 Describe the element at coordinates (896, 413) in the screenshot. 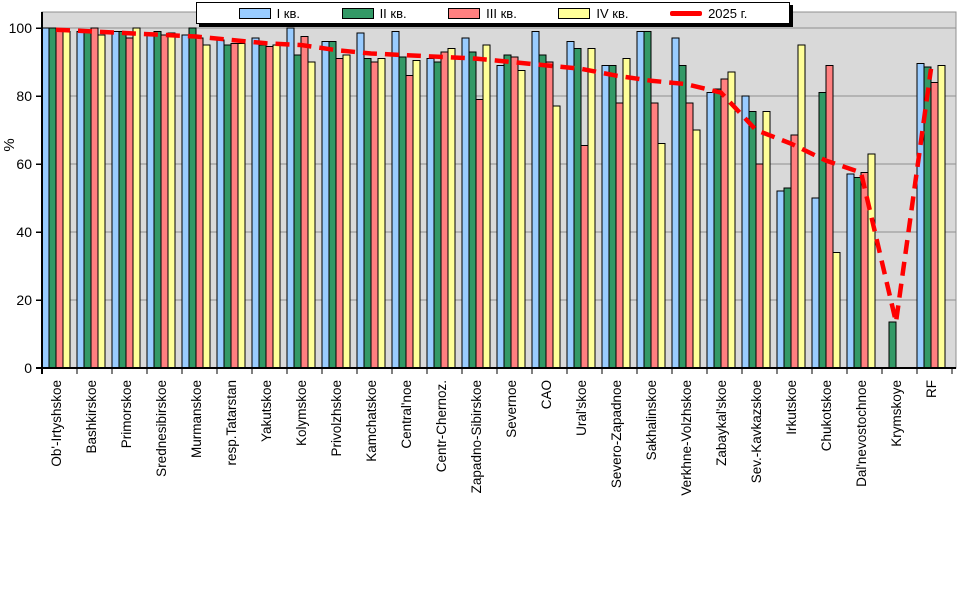

I see `x-tick-label: Krymskoye` at that location.